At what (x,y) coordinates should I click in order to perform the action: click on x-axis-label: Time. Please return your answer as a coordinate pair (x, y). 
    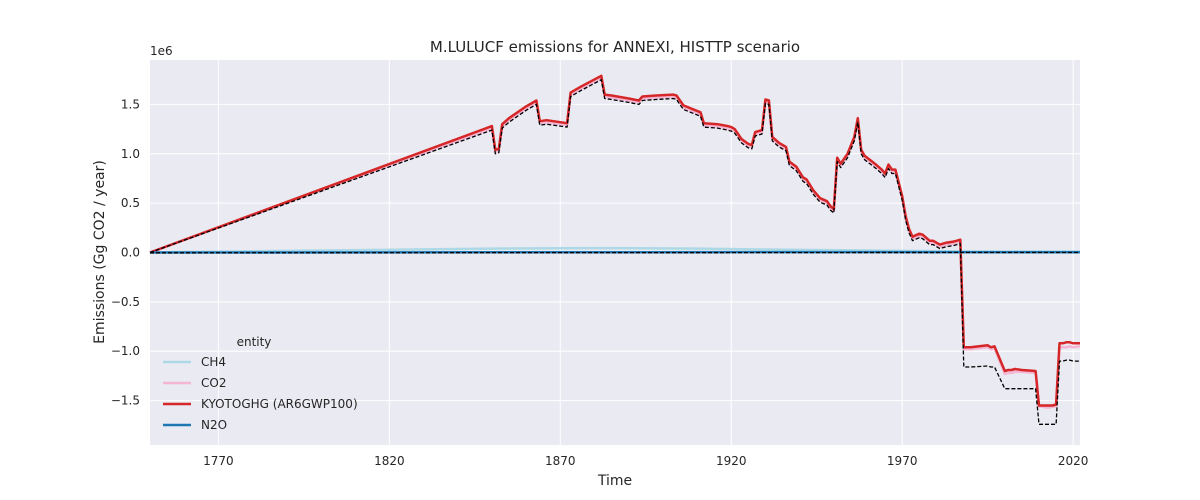
    Looking at the image, I should click on (614, 481).